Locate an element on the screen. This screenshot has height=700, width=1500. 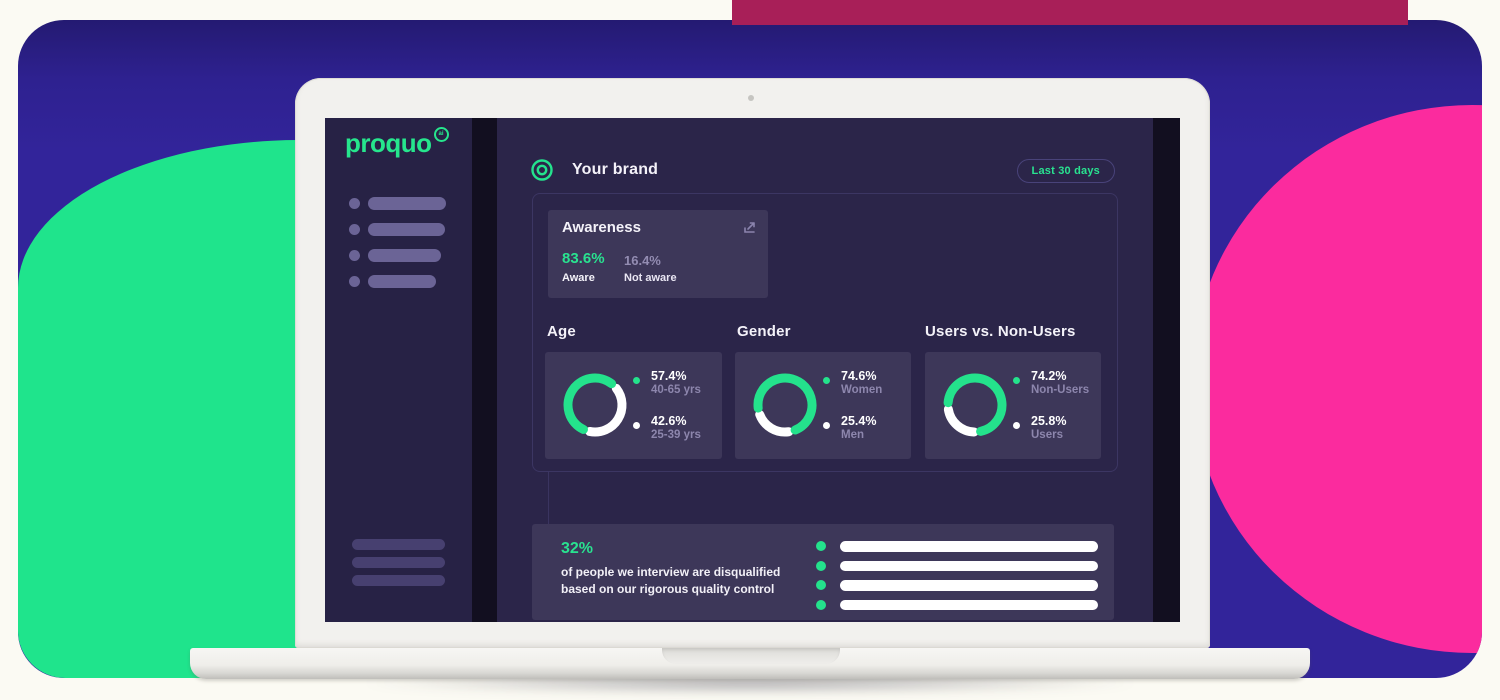
brand-header: Your brand is located at coordinates (594, 170).